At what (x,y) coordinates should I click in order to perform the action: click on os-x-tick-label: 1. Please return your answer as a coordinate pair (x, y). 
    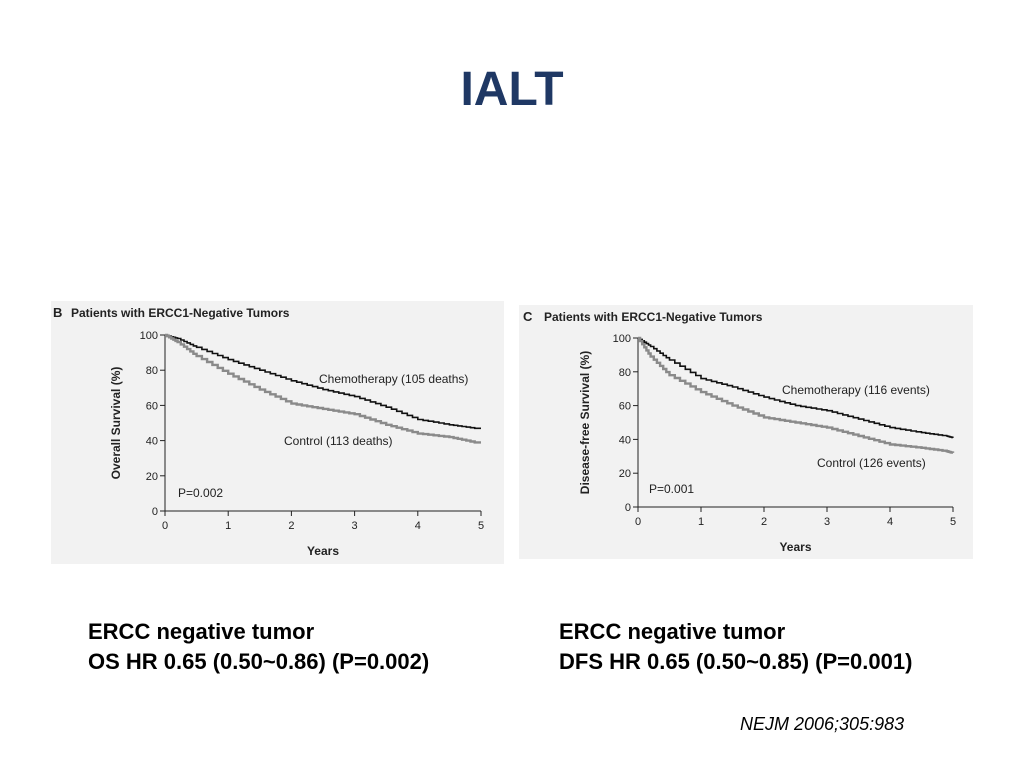
    Looking at the image, I should click on (228, 526).